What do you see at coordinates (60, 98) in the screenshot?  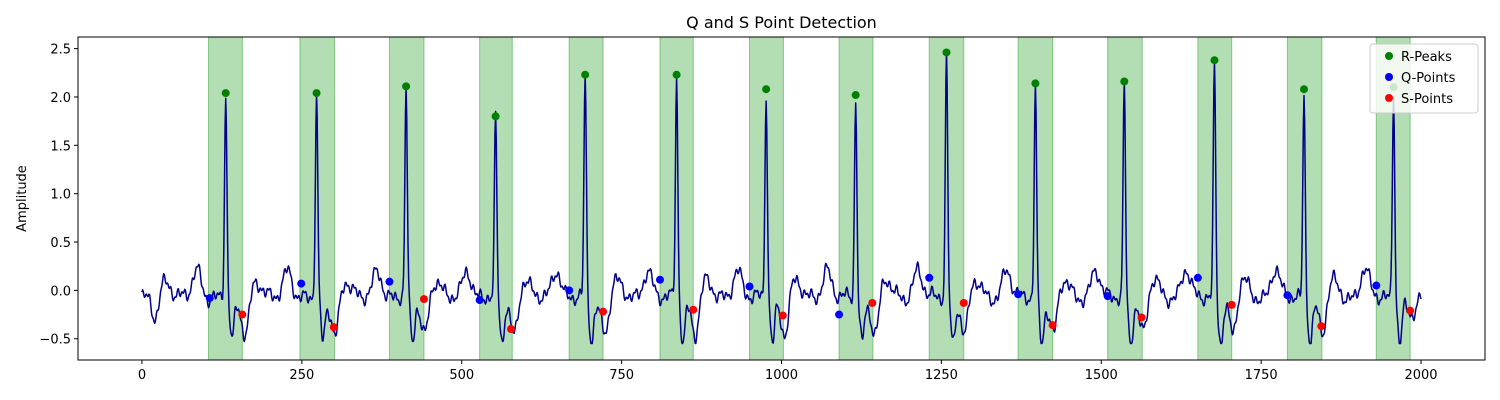 I see `y-tick-label: 2.0` at bounding box center [60, 98].